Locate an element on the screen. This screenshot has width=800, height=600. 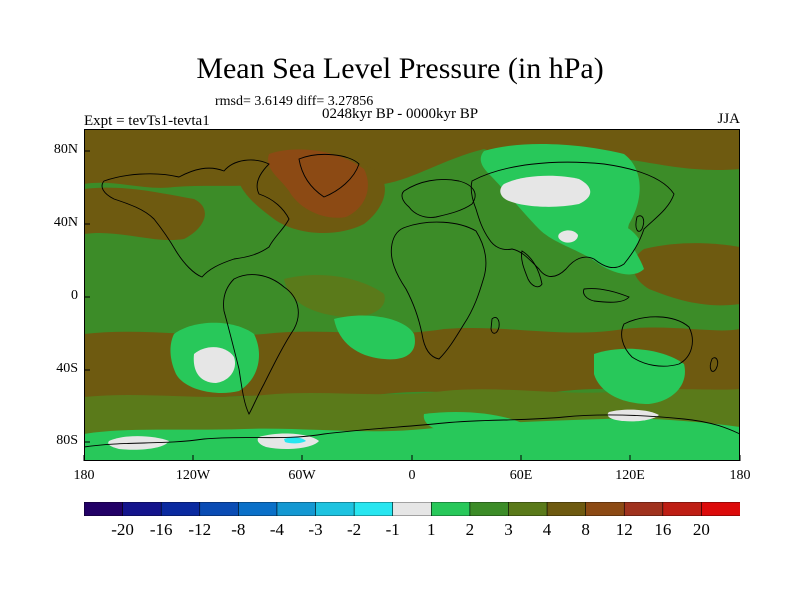
colorbar-label: 3 is located at coordinates (508, 529).